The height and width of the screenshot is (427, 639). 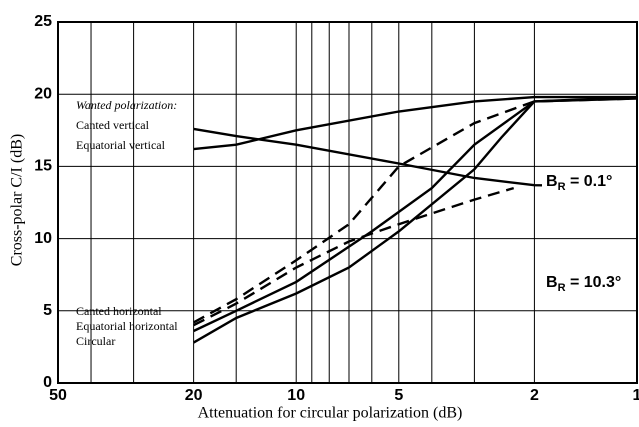 I want to click on x-tick-label: 2, so click(x=534, y=395).